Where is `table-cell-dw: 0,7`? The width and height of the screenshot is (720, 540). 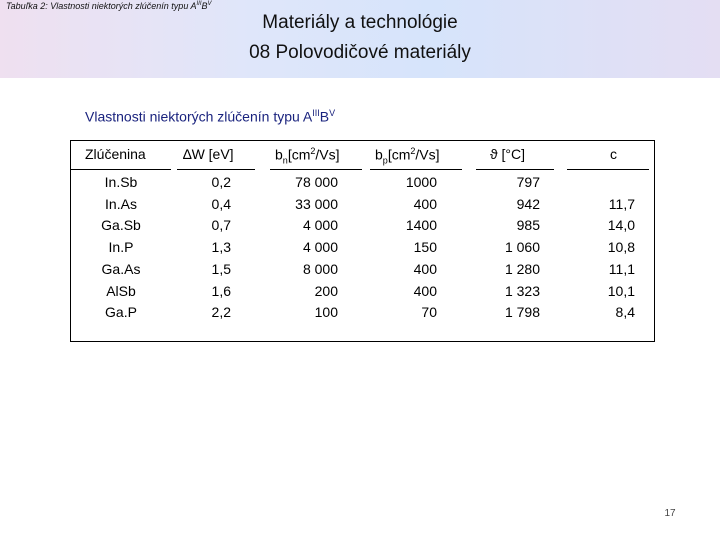 table-cell-dw: 0,7 is located at coordinates (221, 225).